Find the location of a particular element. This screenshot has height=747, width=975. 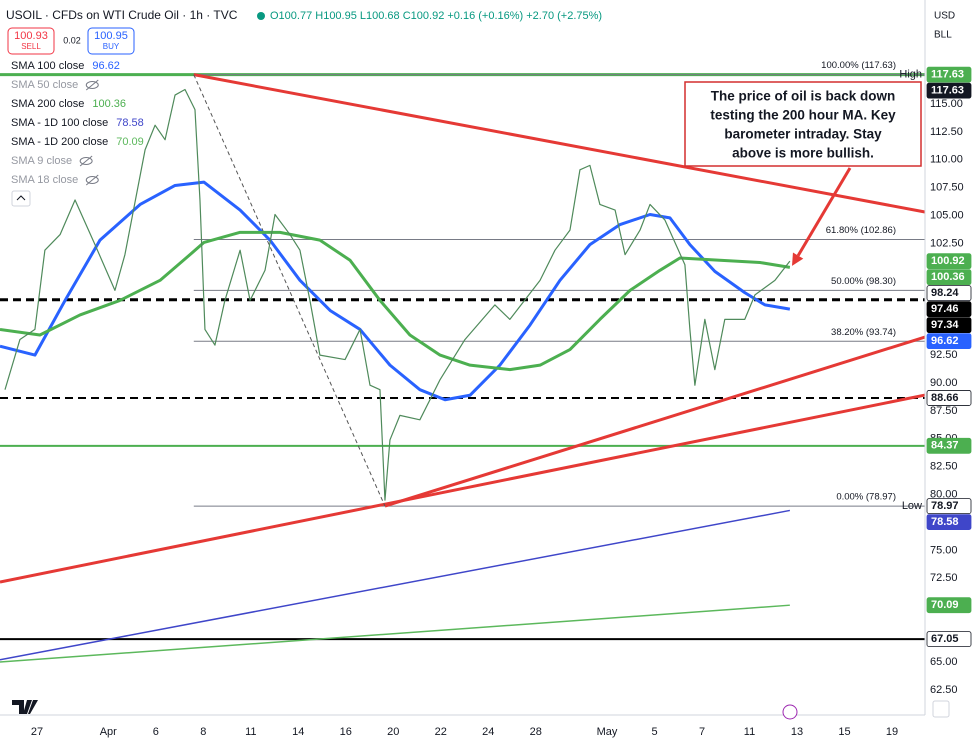

buy-button is located at coordinates (111, 41).